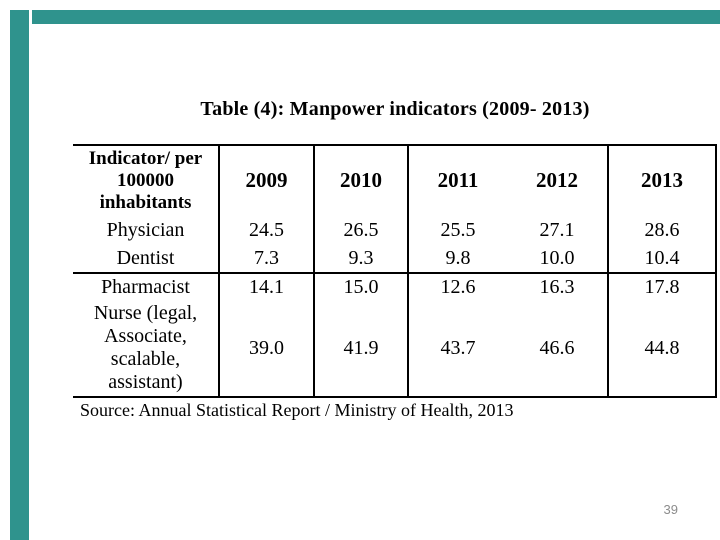  I want to click on page-number: 39, so click(670, 509).